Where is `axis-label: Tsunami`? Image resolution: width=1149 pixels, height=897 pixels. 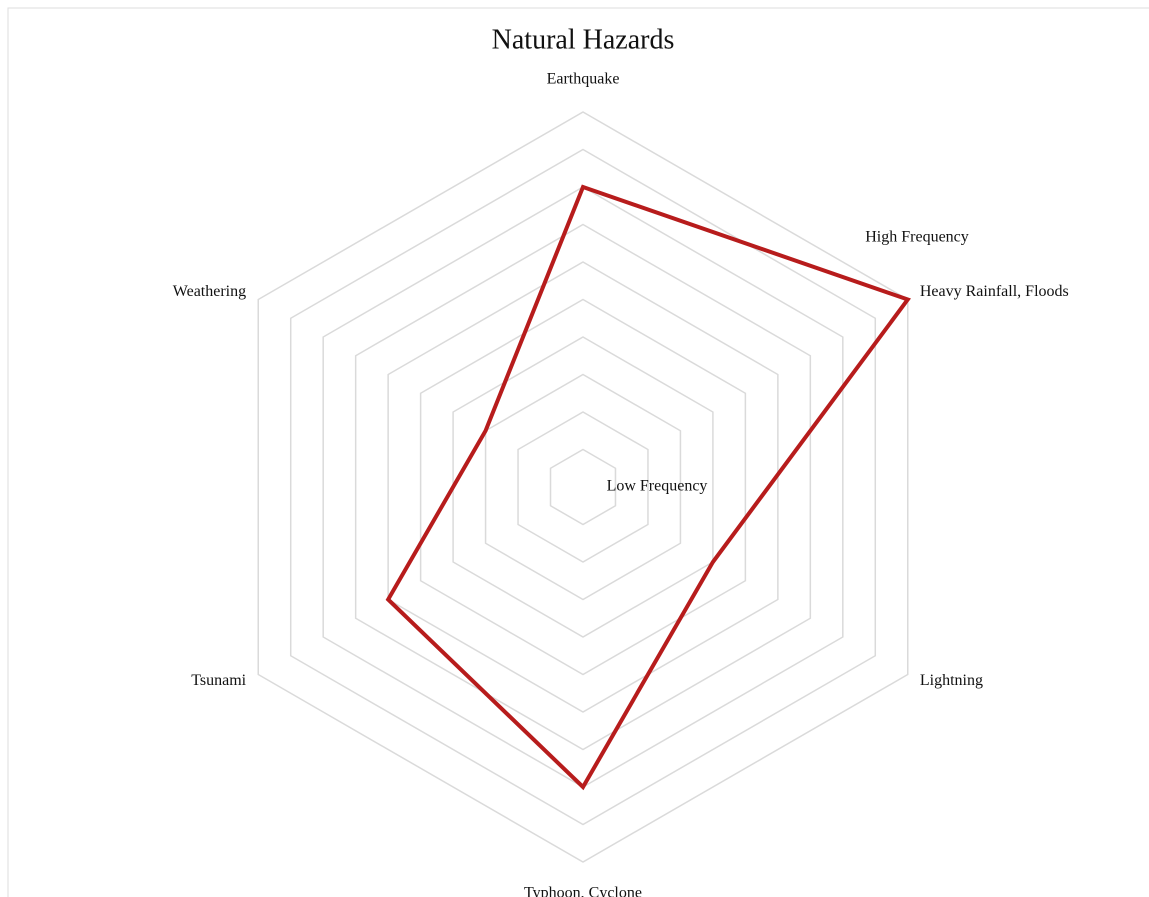
axis-label: Tsunami is located at coordinates (218, 680).